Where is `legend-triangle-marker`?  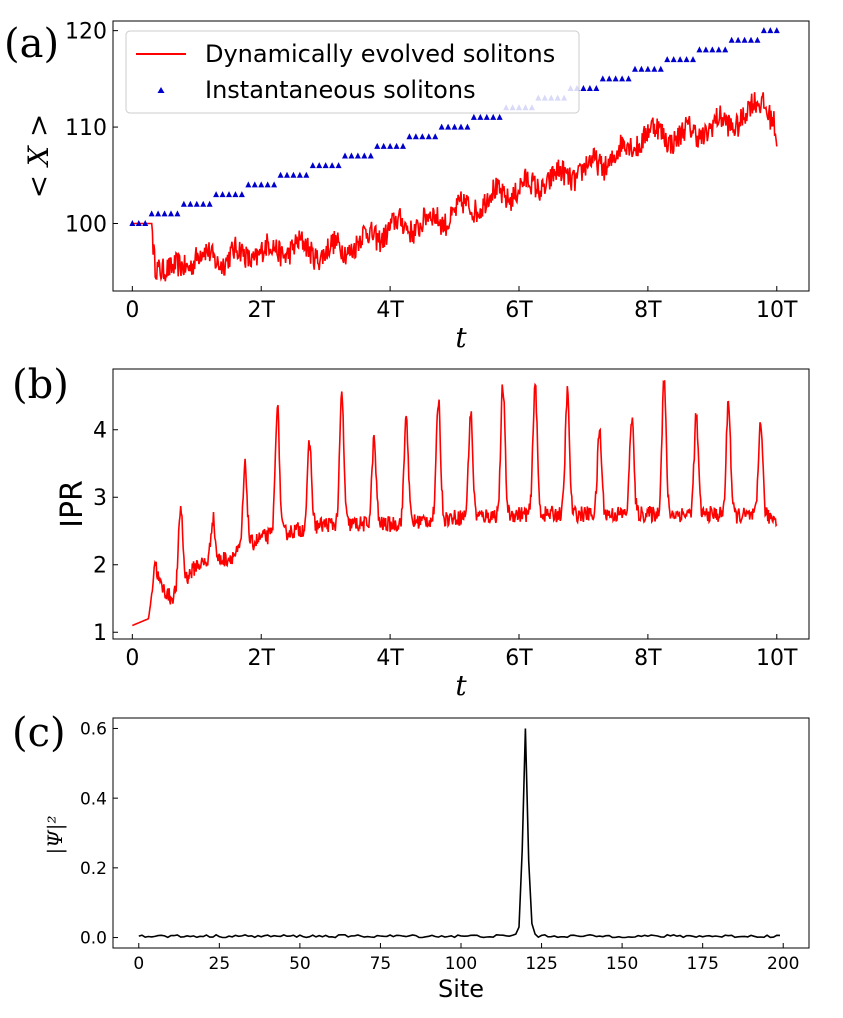 legend-triangle-marker is located at coordinates (161, 90).